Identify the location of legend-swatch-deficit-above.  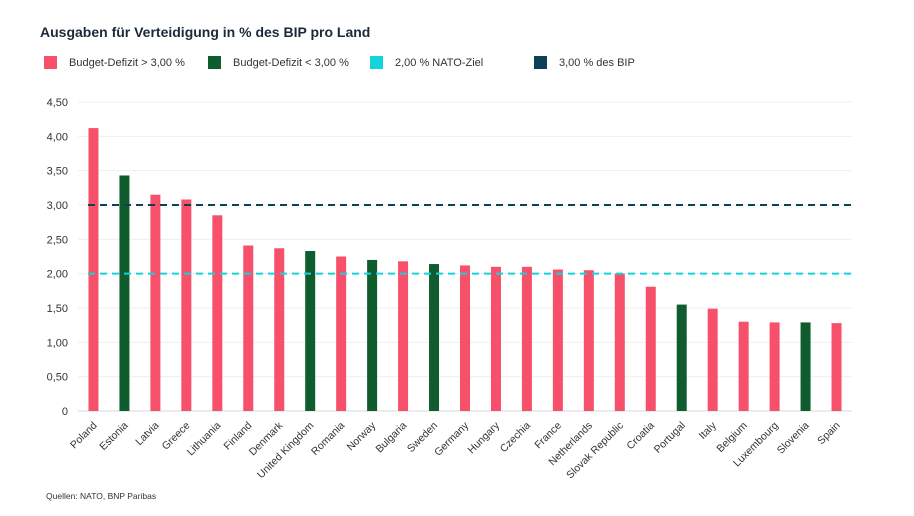
(50, 62).